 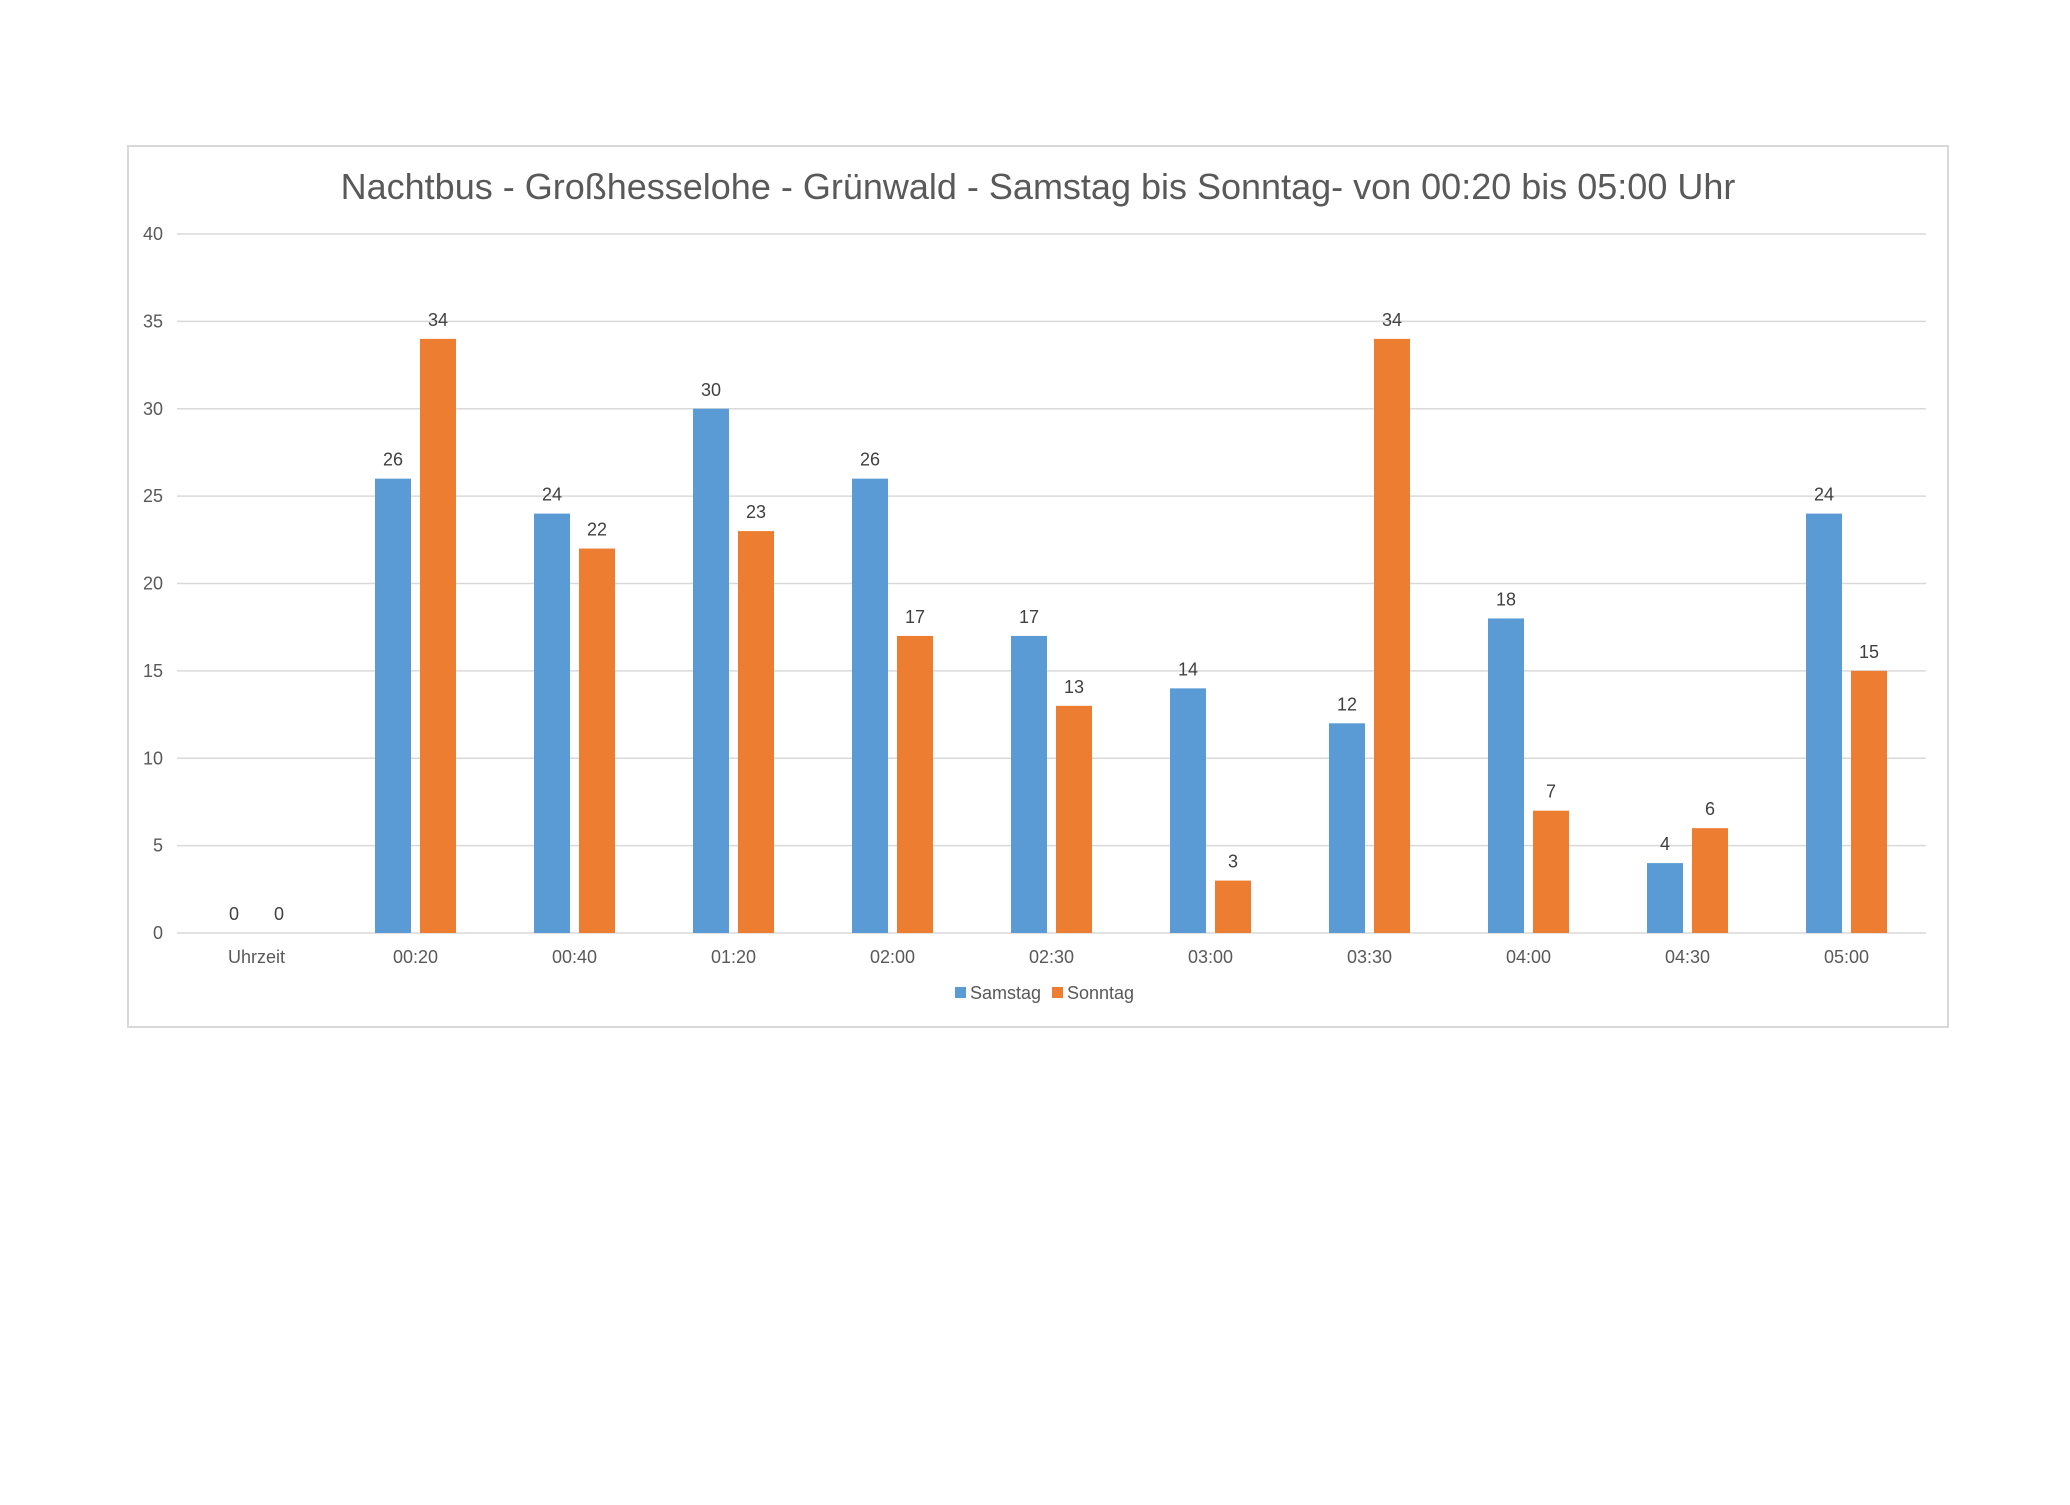 I want to click on y-tick-label: 0, so click(x=158, y=933).